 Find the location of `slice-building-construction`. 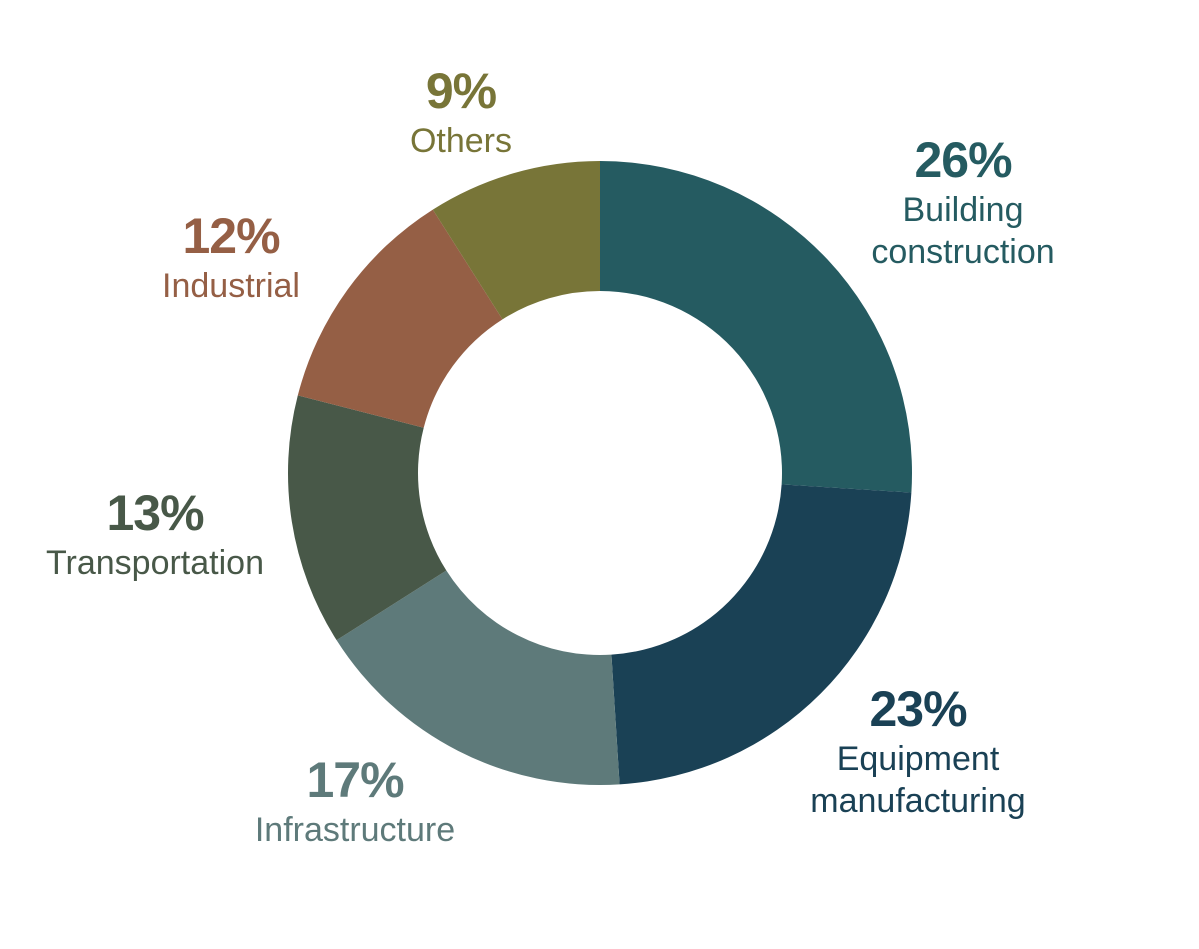

slice-building-construction is located at coordinates (756, 327).